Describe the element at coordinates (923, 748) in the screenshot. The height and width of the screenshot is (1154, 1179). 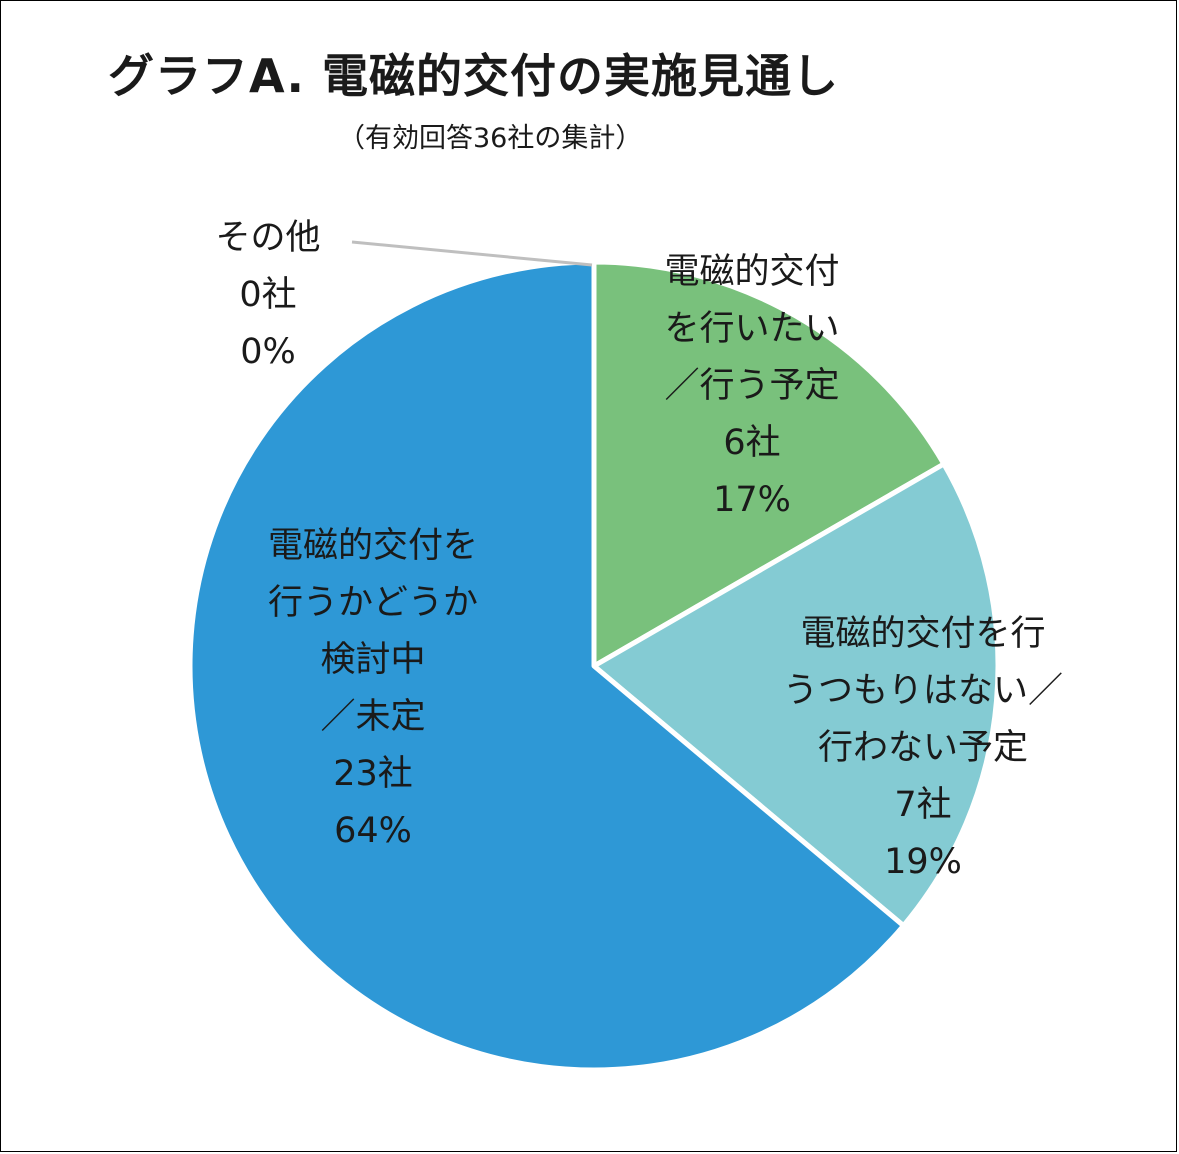
I see `slice-label-line: 行わない予定` at that location.